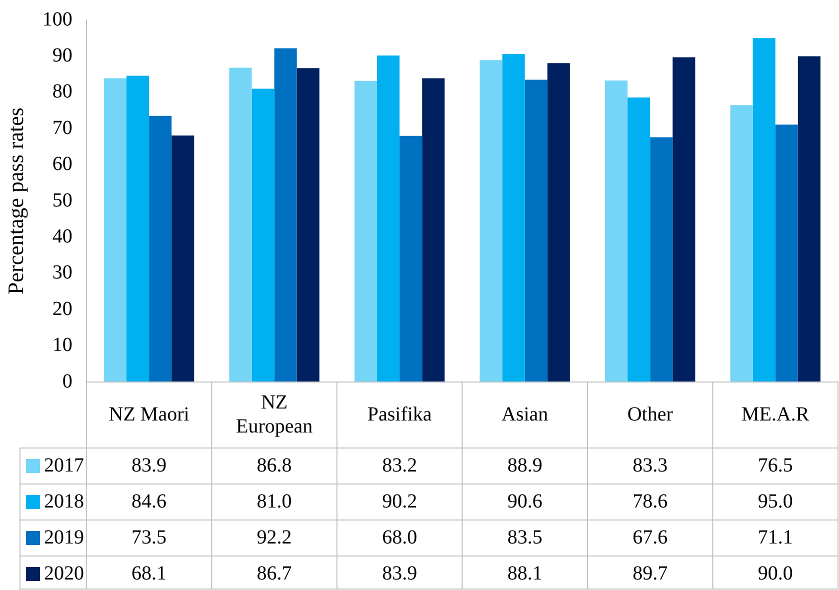  What do you see at coordinates (62, 345) in the screenshot?
I see `y-tick-label: 10` at bounding box center [62, 345].